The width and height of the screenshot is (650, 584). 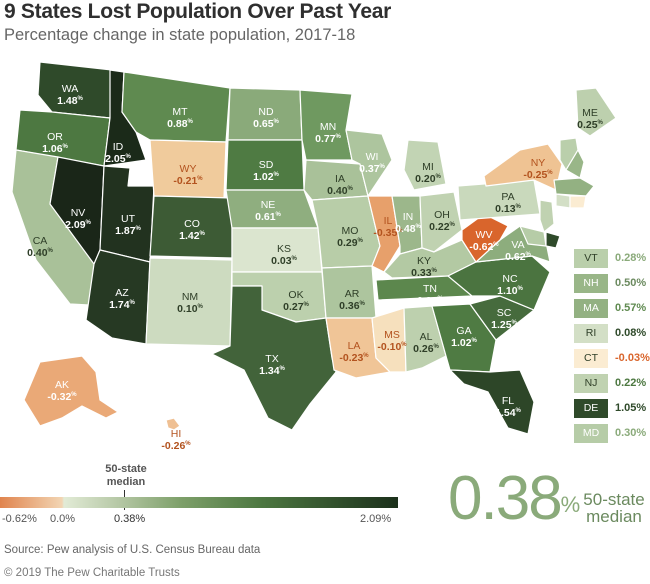 What do you see at coordinates (614, 508) in the screenshot?
I see `median-label: 50-state median` at bounding box center [614, 508].